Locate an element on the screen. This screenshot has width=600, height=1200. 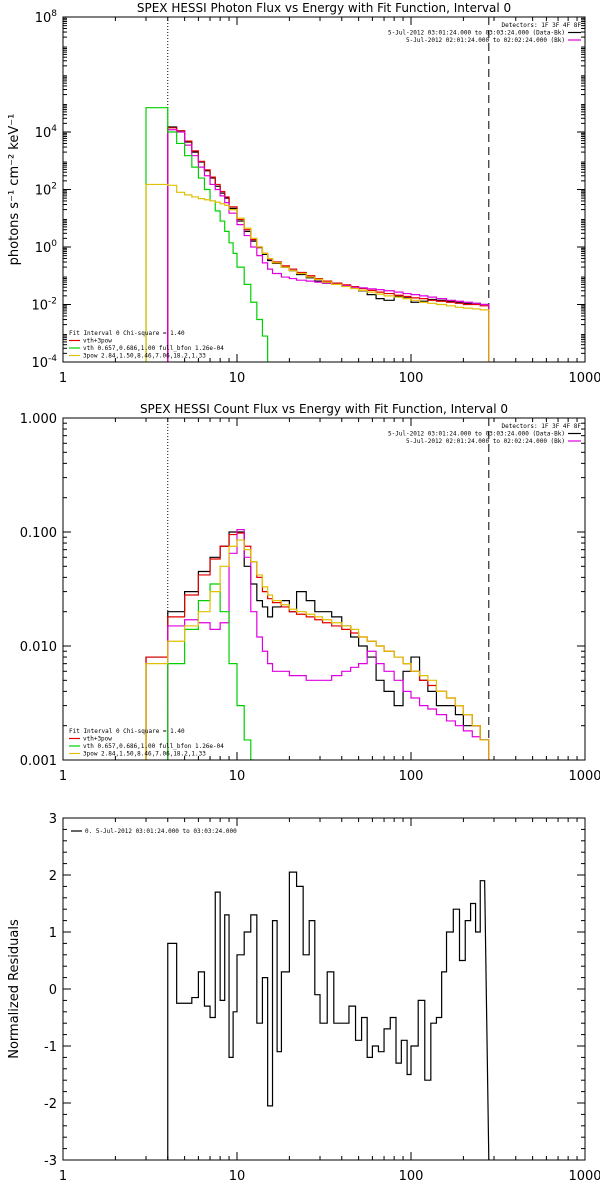
series-residuals is located at coordinates (328, 1015).